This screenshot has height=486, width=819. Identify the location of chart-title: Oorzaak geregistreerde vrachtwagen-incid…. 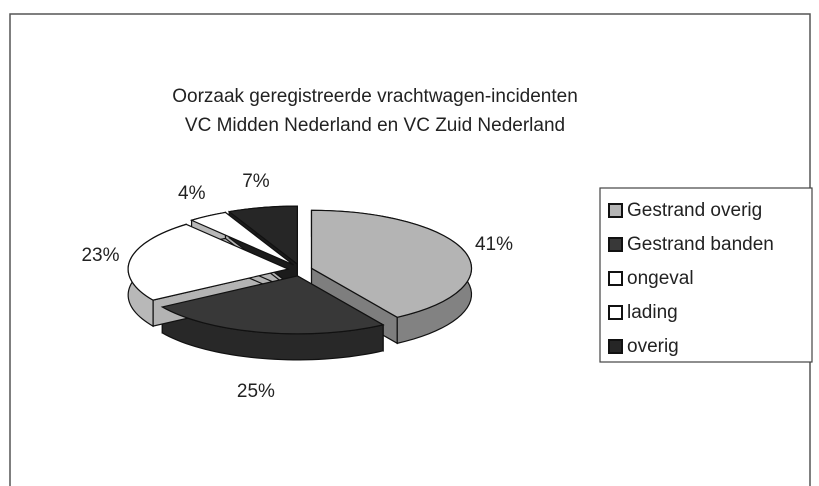
(375, 96).